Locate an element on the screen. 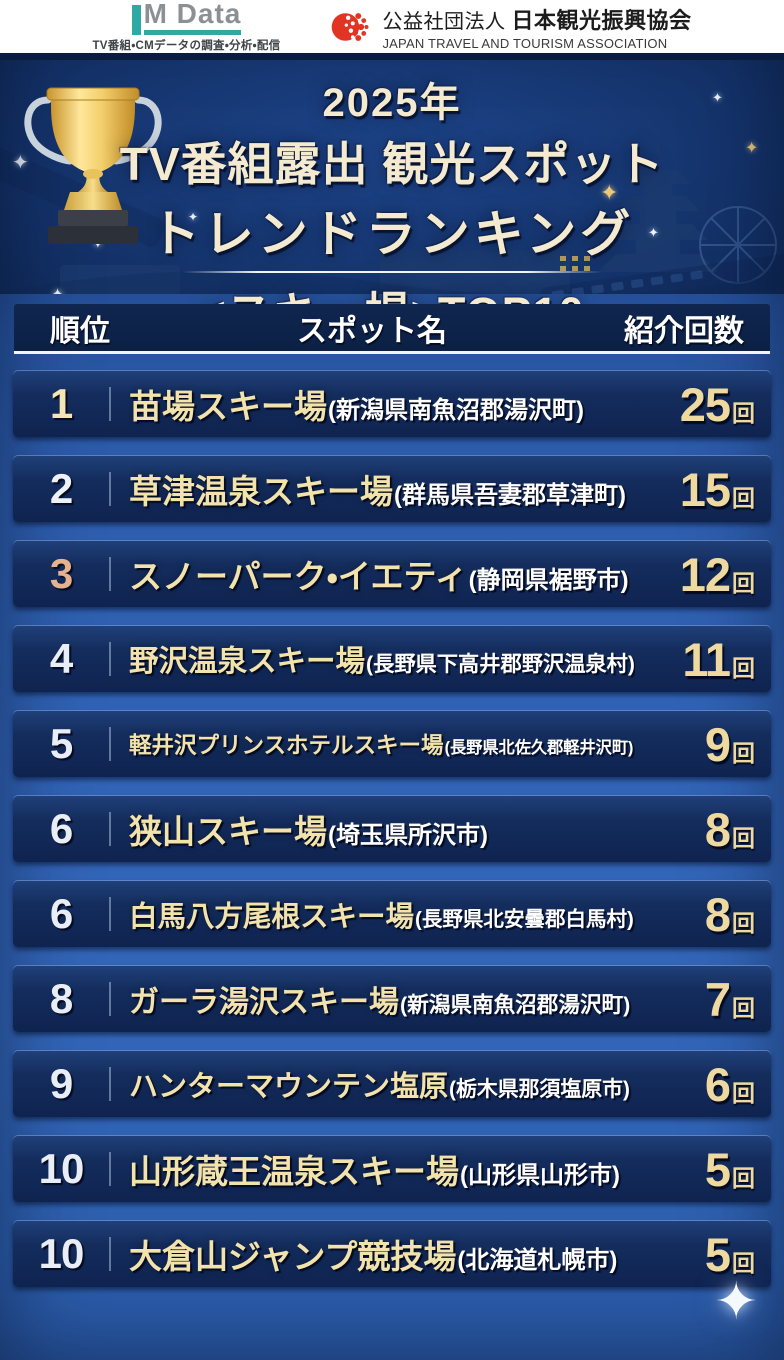  spot-location: (栃木県那須塩原市) is located at coordinates (539, 1089).